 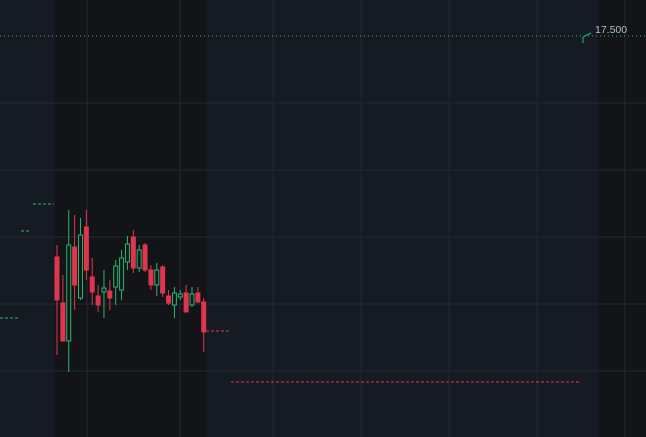 What do you see at coordinates (622, 218) in the screenshot?
I see `session-shade` at bounding box center [622, 218].